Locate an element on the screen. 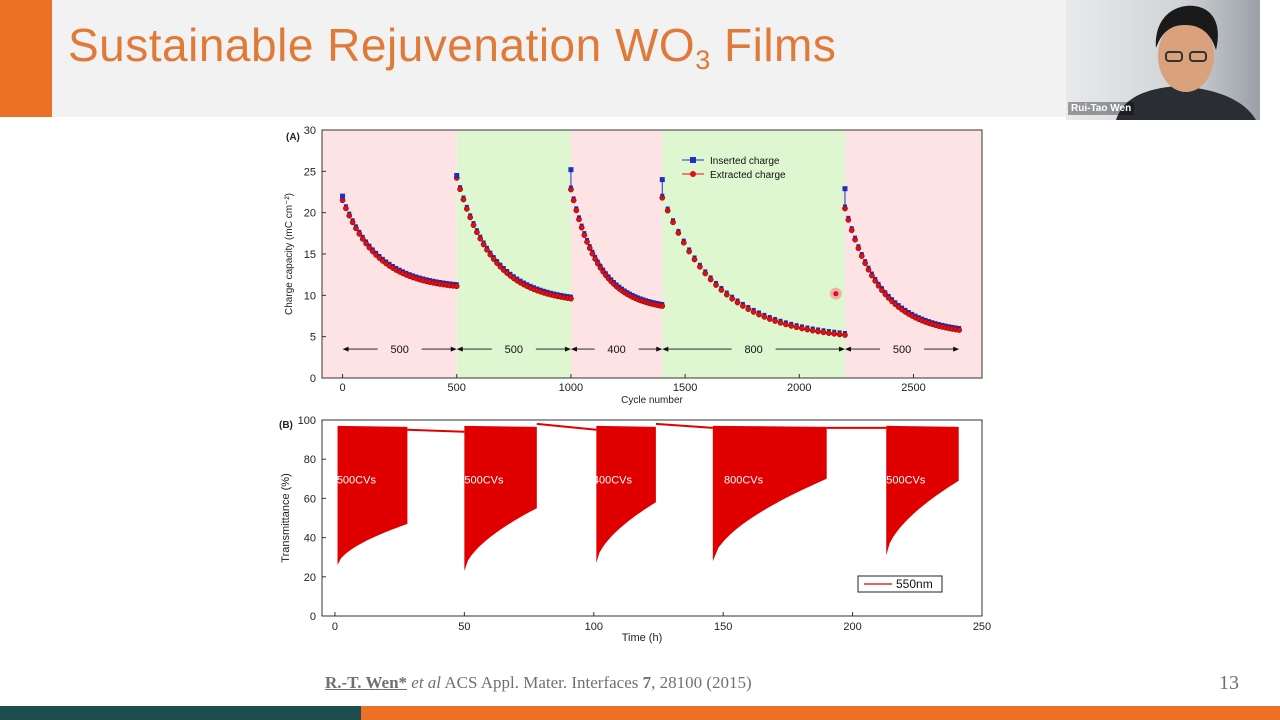  x-tick-label: 2500 is located at coordinates (913, 388).